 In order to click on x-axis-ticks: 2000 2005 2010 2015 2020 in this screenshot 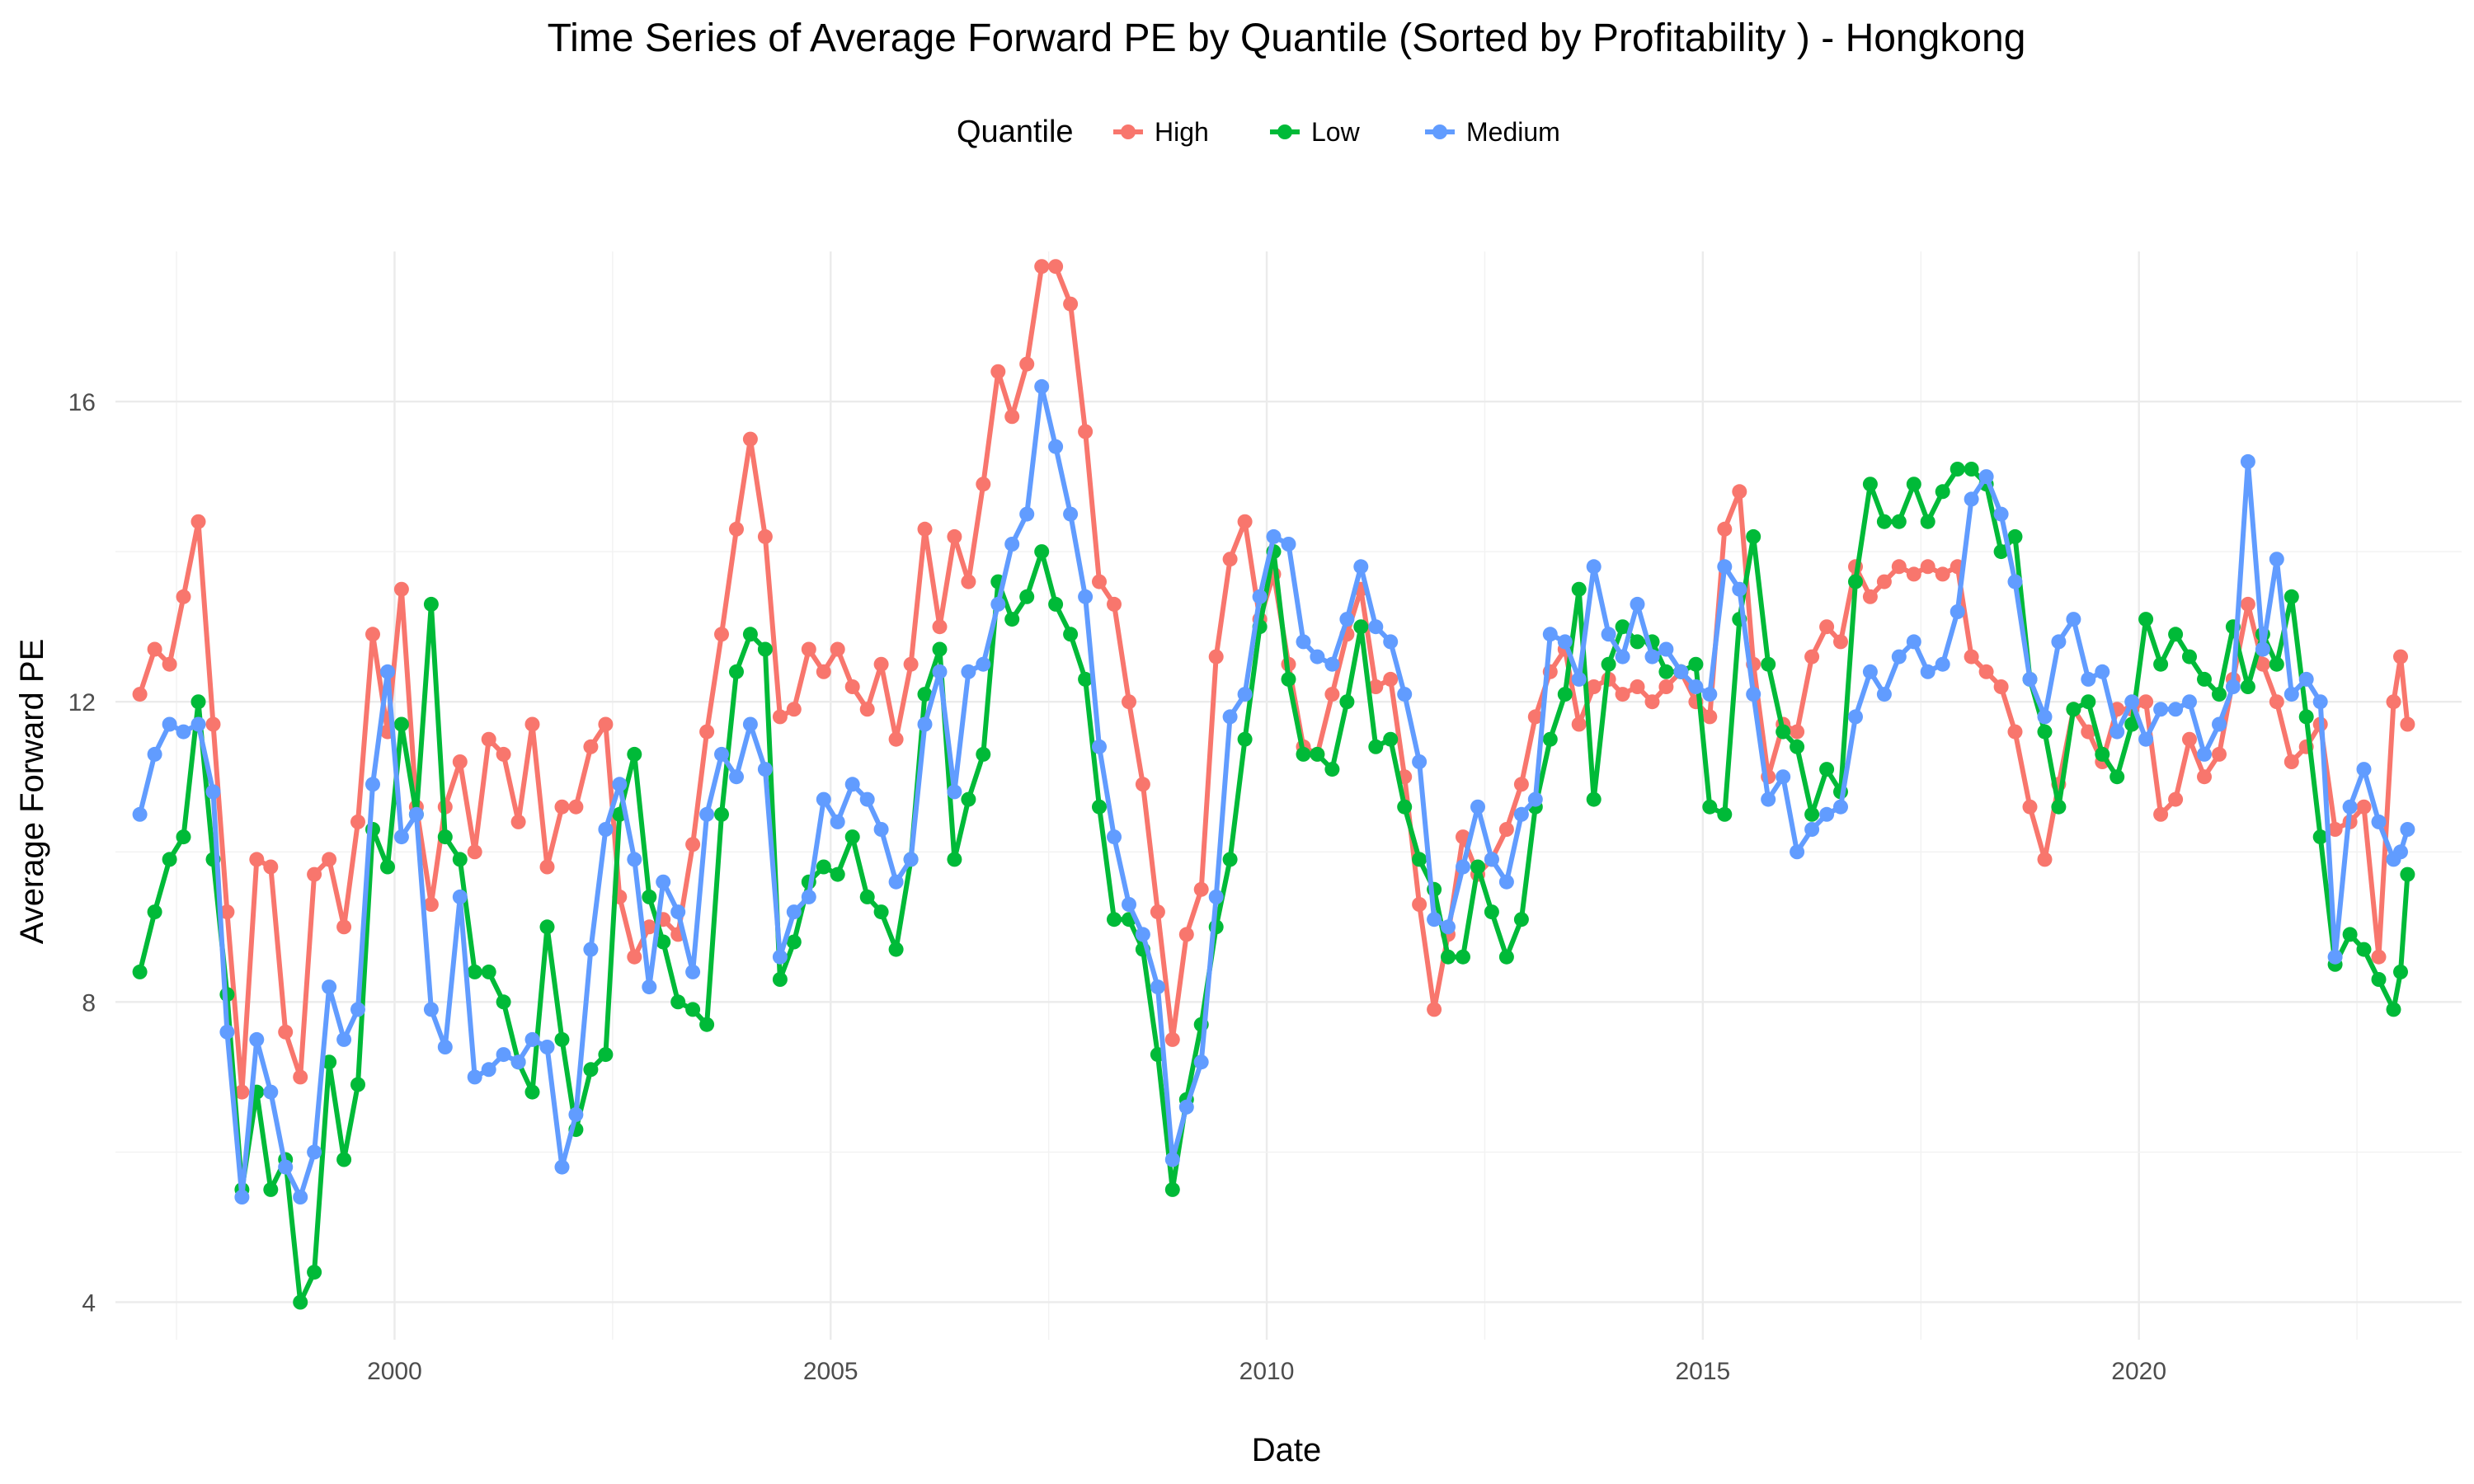, I will do `click(1266, 1371)`.